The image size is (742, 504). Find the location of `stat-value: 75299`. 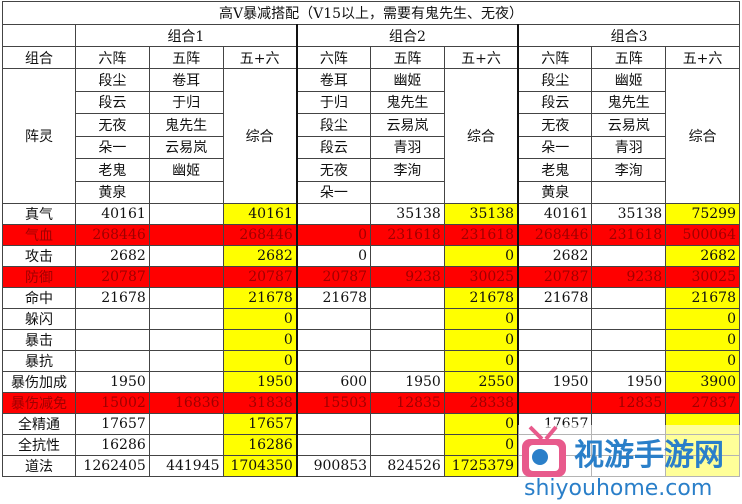

stat-value: 75299 is located at coordinates (702, 214).